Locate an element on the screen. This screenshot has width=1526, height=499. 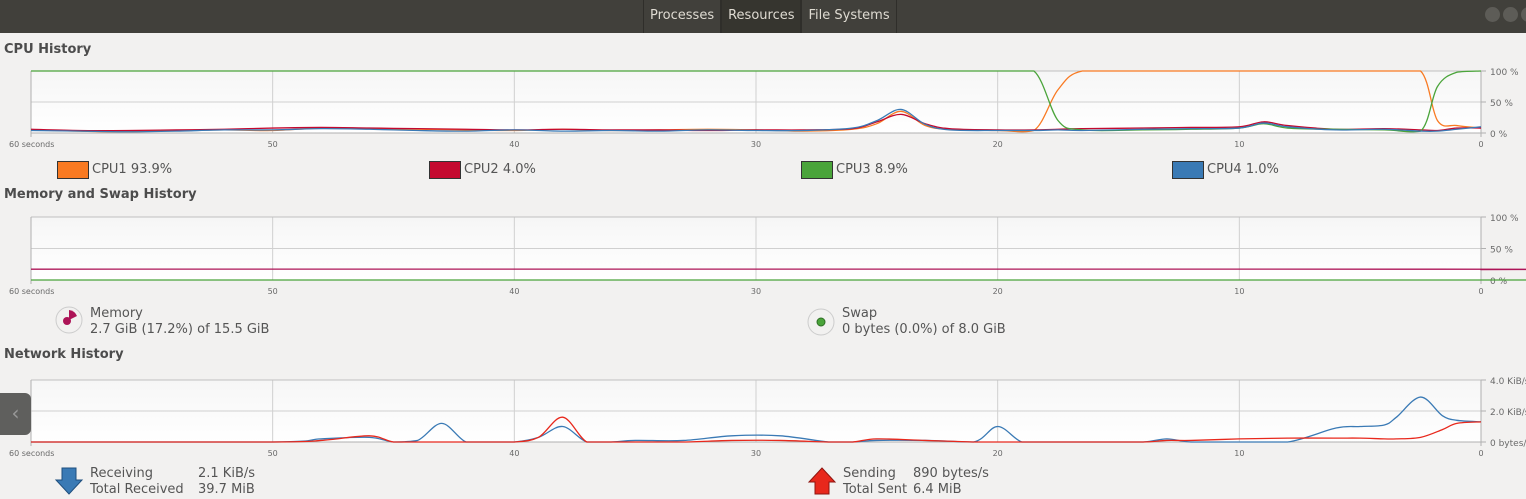
memory-x-tick-label: 20 is located at coordinates (998, 291).